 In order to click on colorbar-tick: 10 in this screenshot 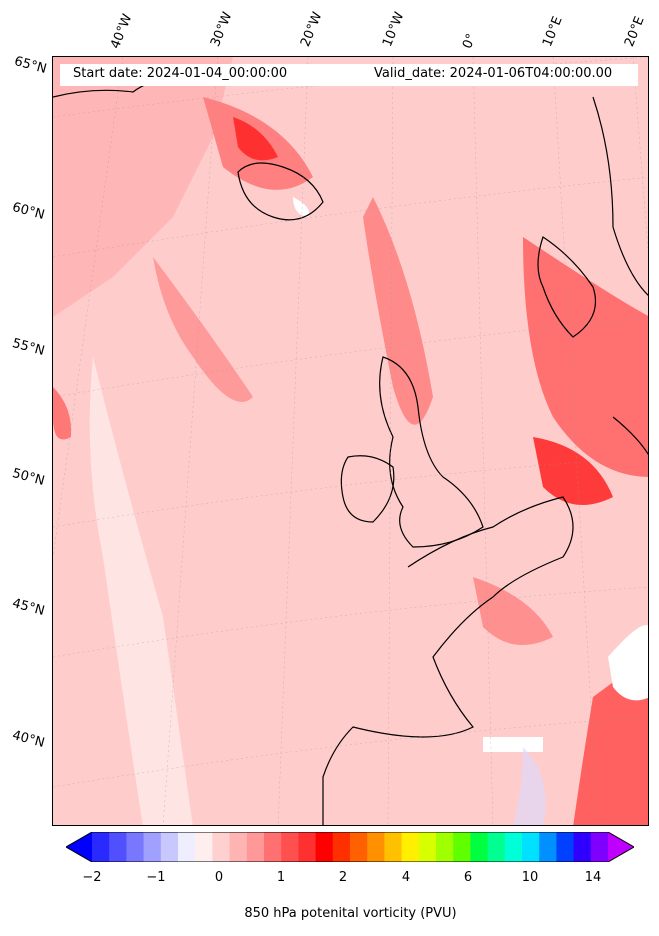, I will do `click(530, 877)`.